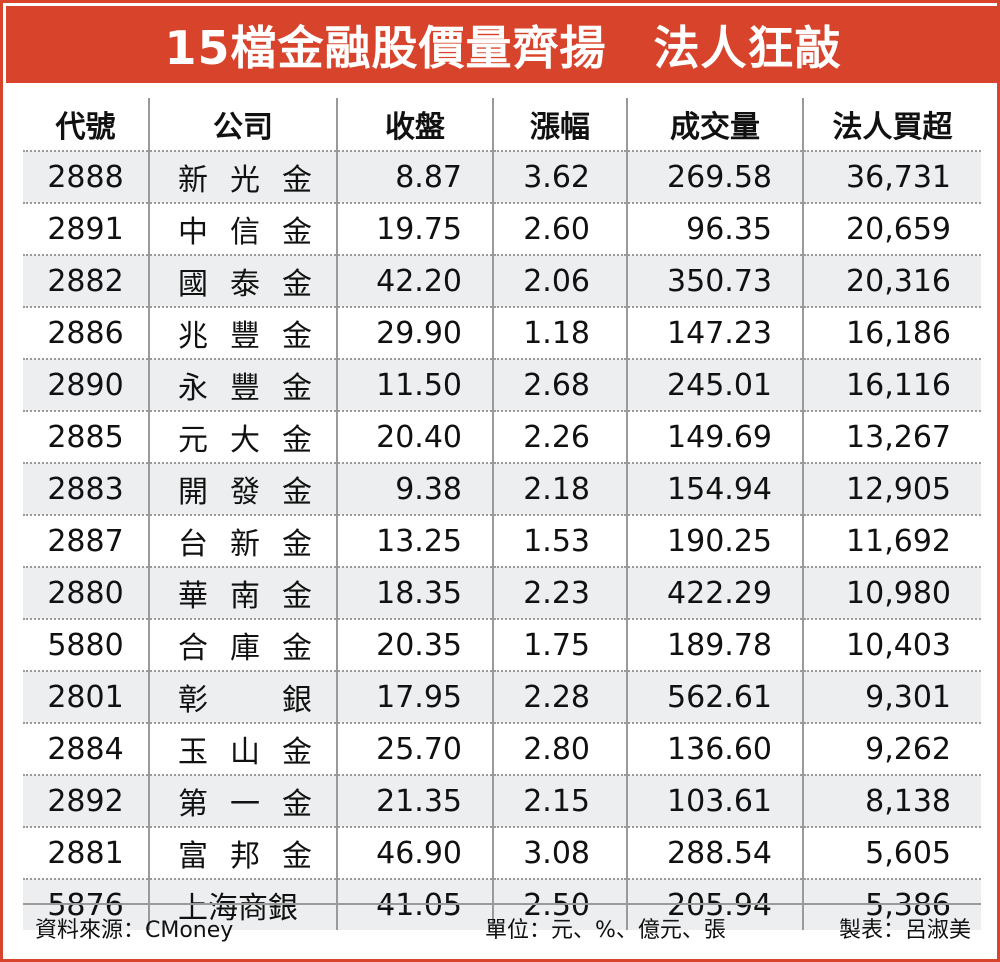 The width and height of the screenshot is (1000, 962). Describe the element at coordinates (193, 752) in the screenshot. I see `company-name-part: 玉` at that location.